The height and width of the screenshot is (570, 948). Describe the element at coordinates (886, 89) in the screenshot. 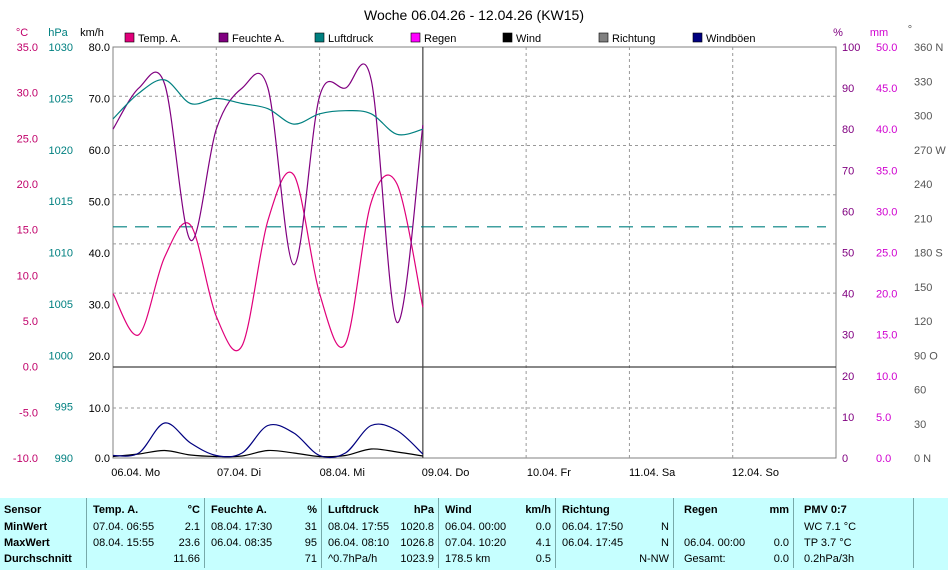

I see `rain-tick-label: 45.0` at that location.